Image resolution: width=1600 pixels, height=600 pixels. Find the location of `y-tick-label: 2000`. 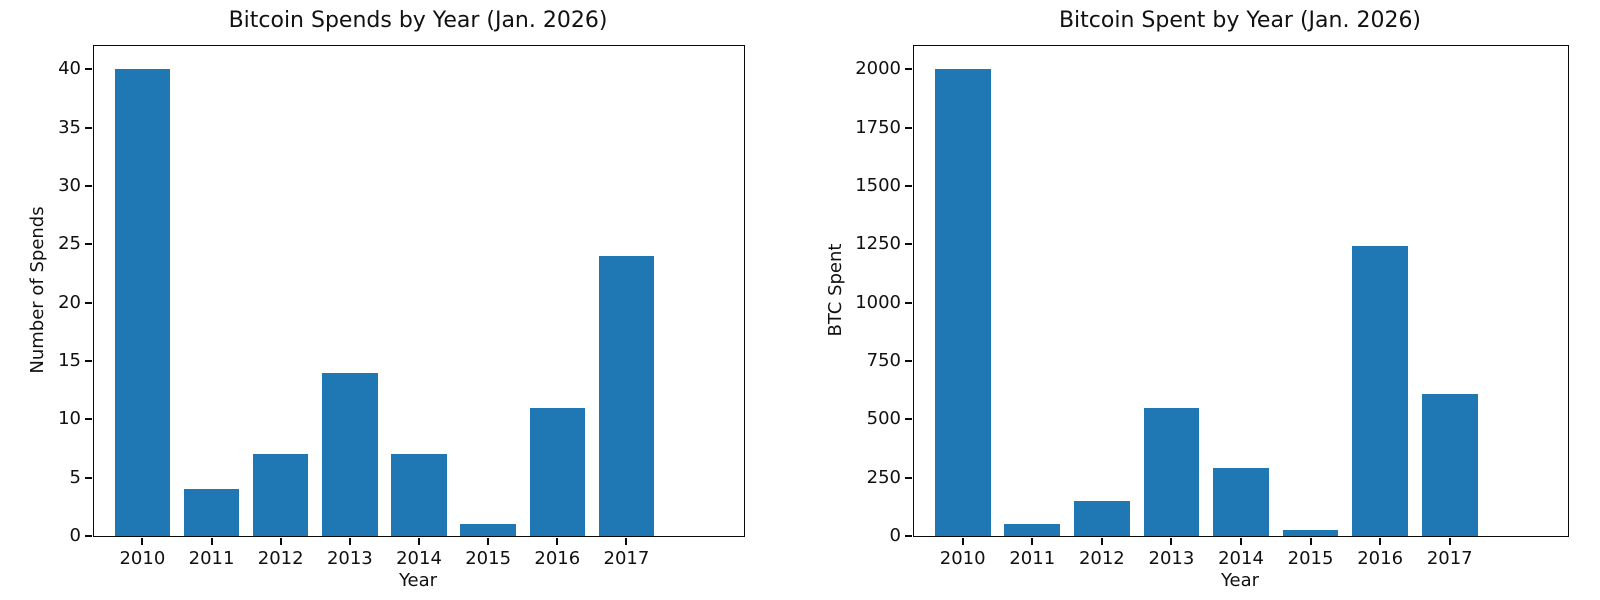

y-tick-label: 2000 is located at coordinates (878, 69).